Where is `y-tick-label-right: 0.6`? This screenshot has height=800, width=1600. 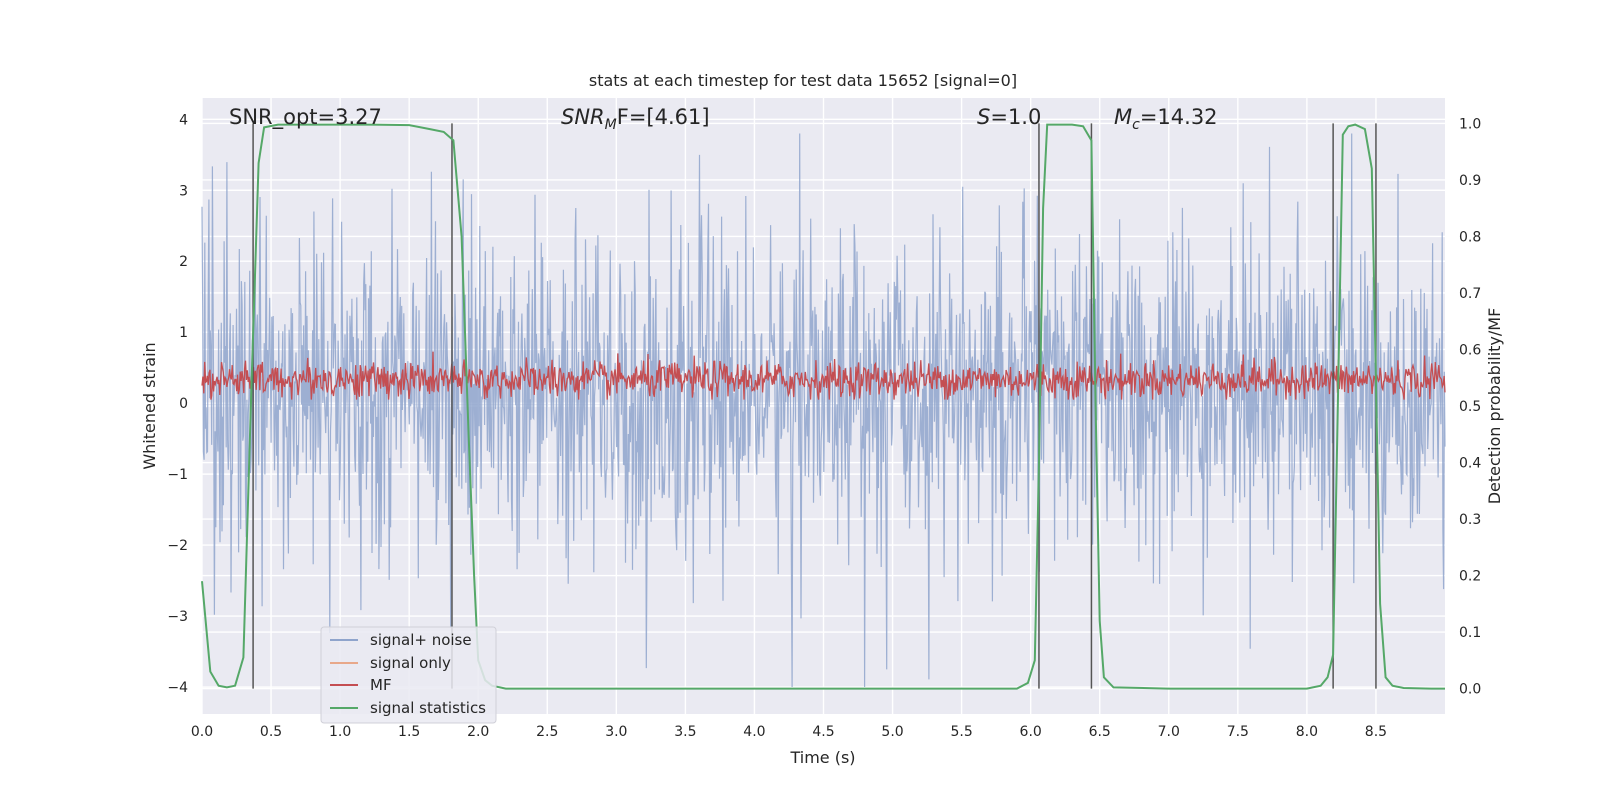 y-tick-label-right: 0.6 is located at coordinates (1470, 350).